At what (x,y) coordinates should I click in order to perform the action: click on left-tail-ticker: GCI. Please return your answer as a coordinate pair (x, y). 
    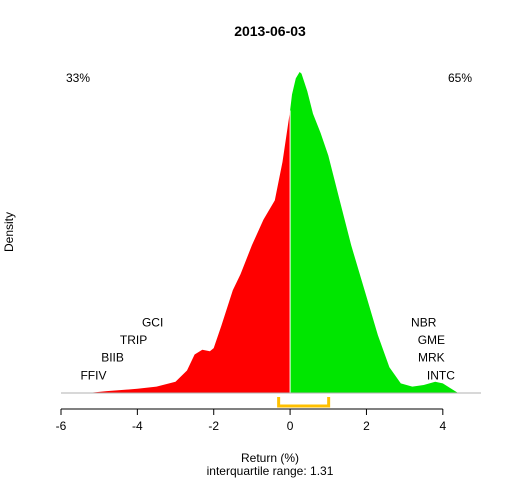
    Looking at the image, I should click on (152, 322).